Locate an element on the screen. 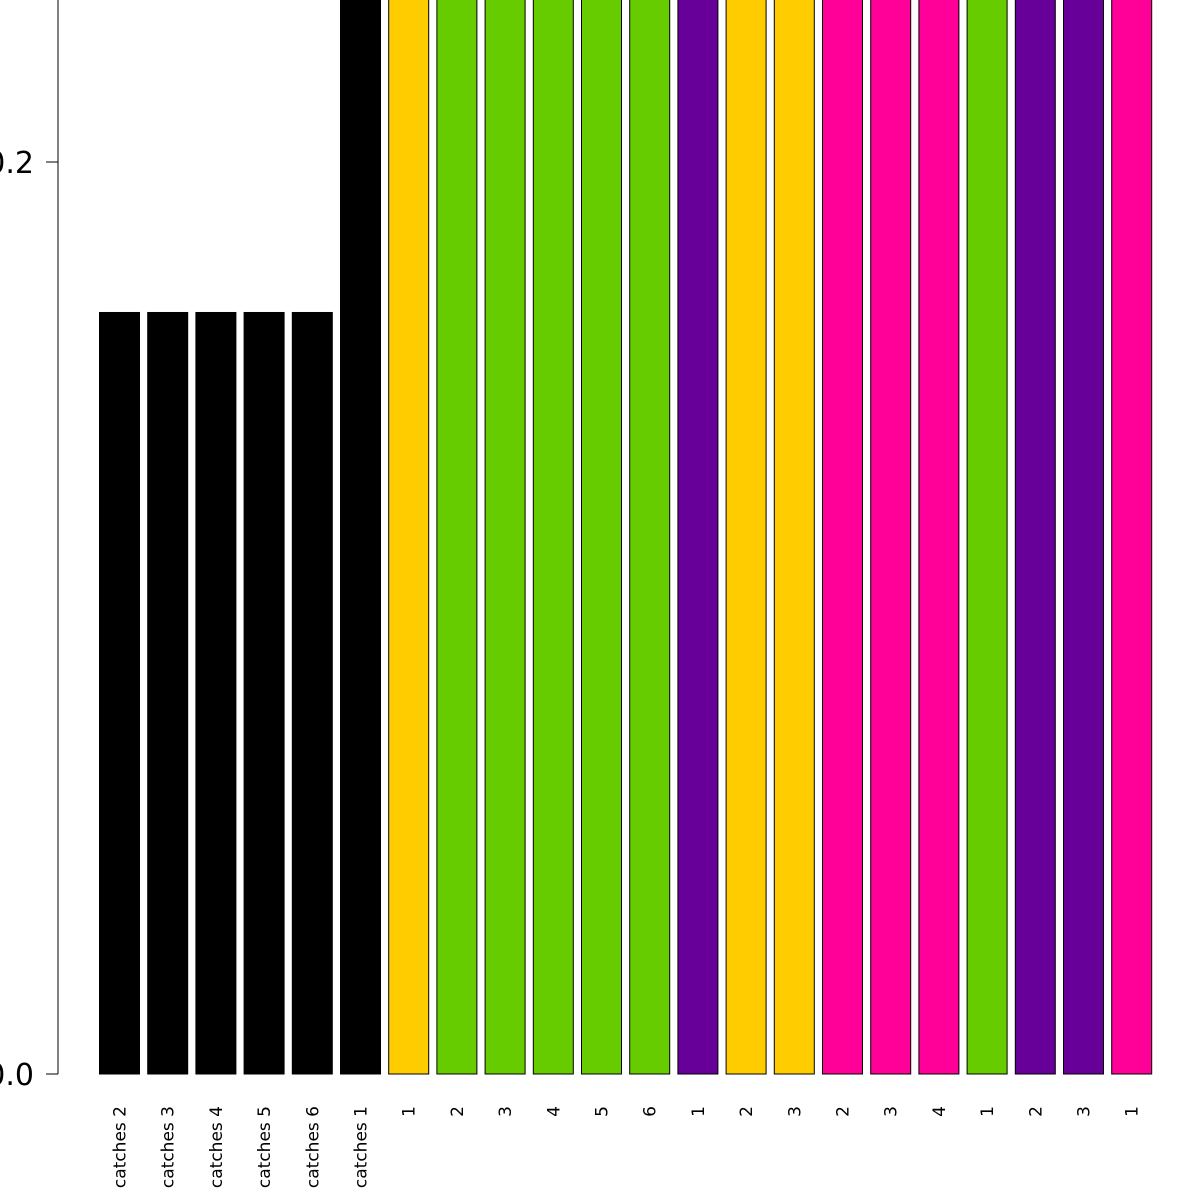  x-category-label: catches 1 is located at coordinates (362, 1147).